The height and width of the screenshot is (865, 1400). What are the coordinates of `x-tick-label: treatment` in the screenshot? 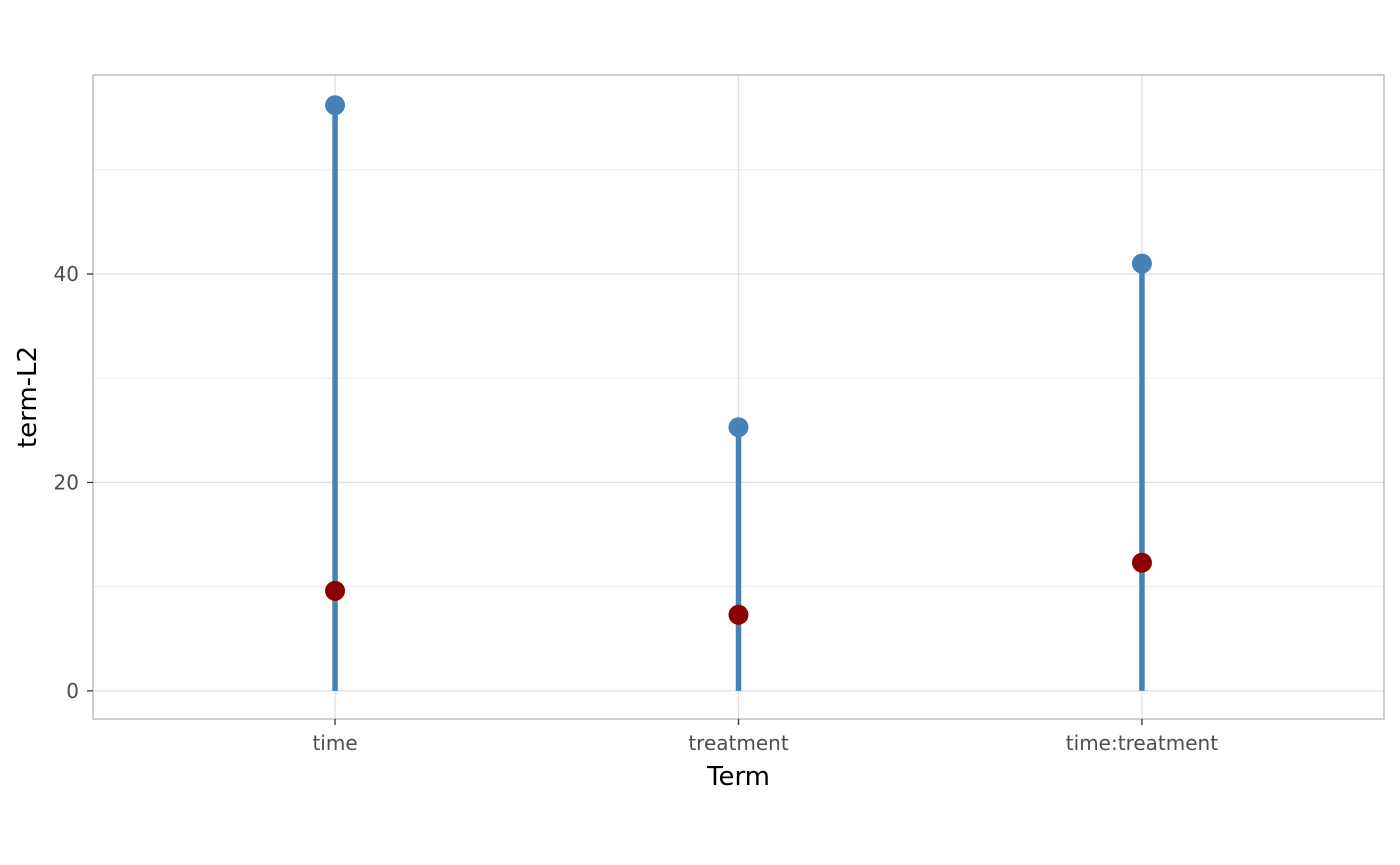 It's located at (738, 743).